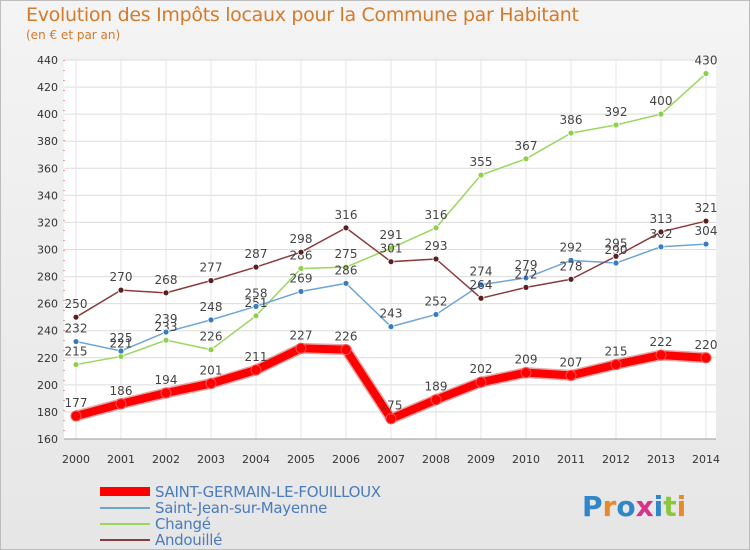 This screenshot has width=750, height=550. Describe the element at coordinates (47, 60) in the screenshot. I see `y-tick-label: 440` at that location.